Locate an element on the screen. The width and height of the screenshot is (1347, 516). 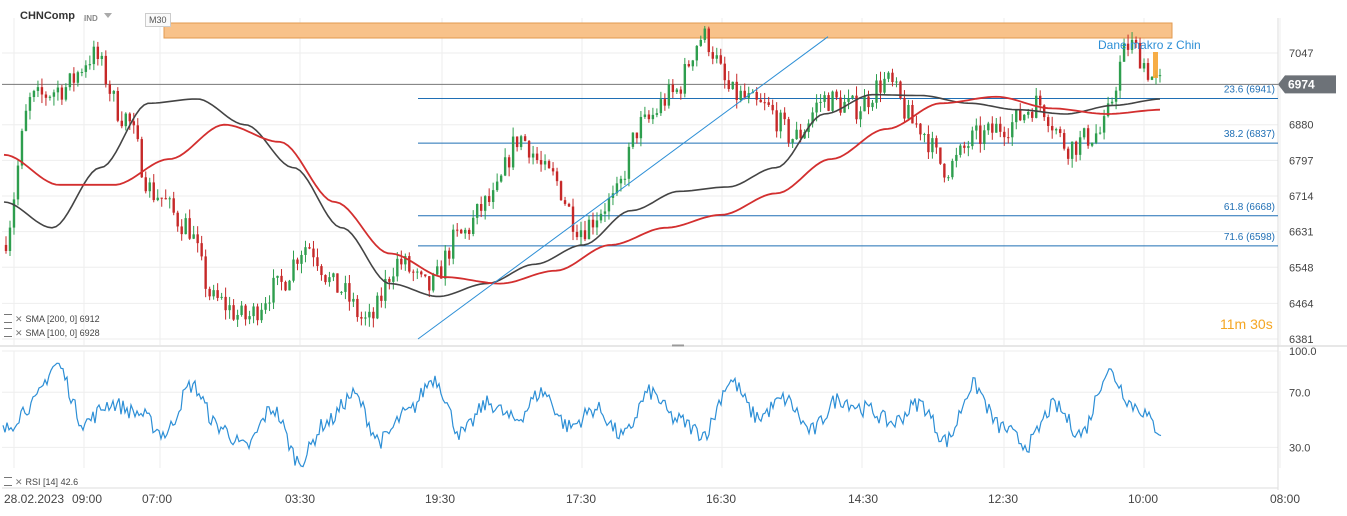
live-candle is located at coordinates (1155, 65).